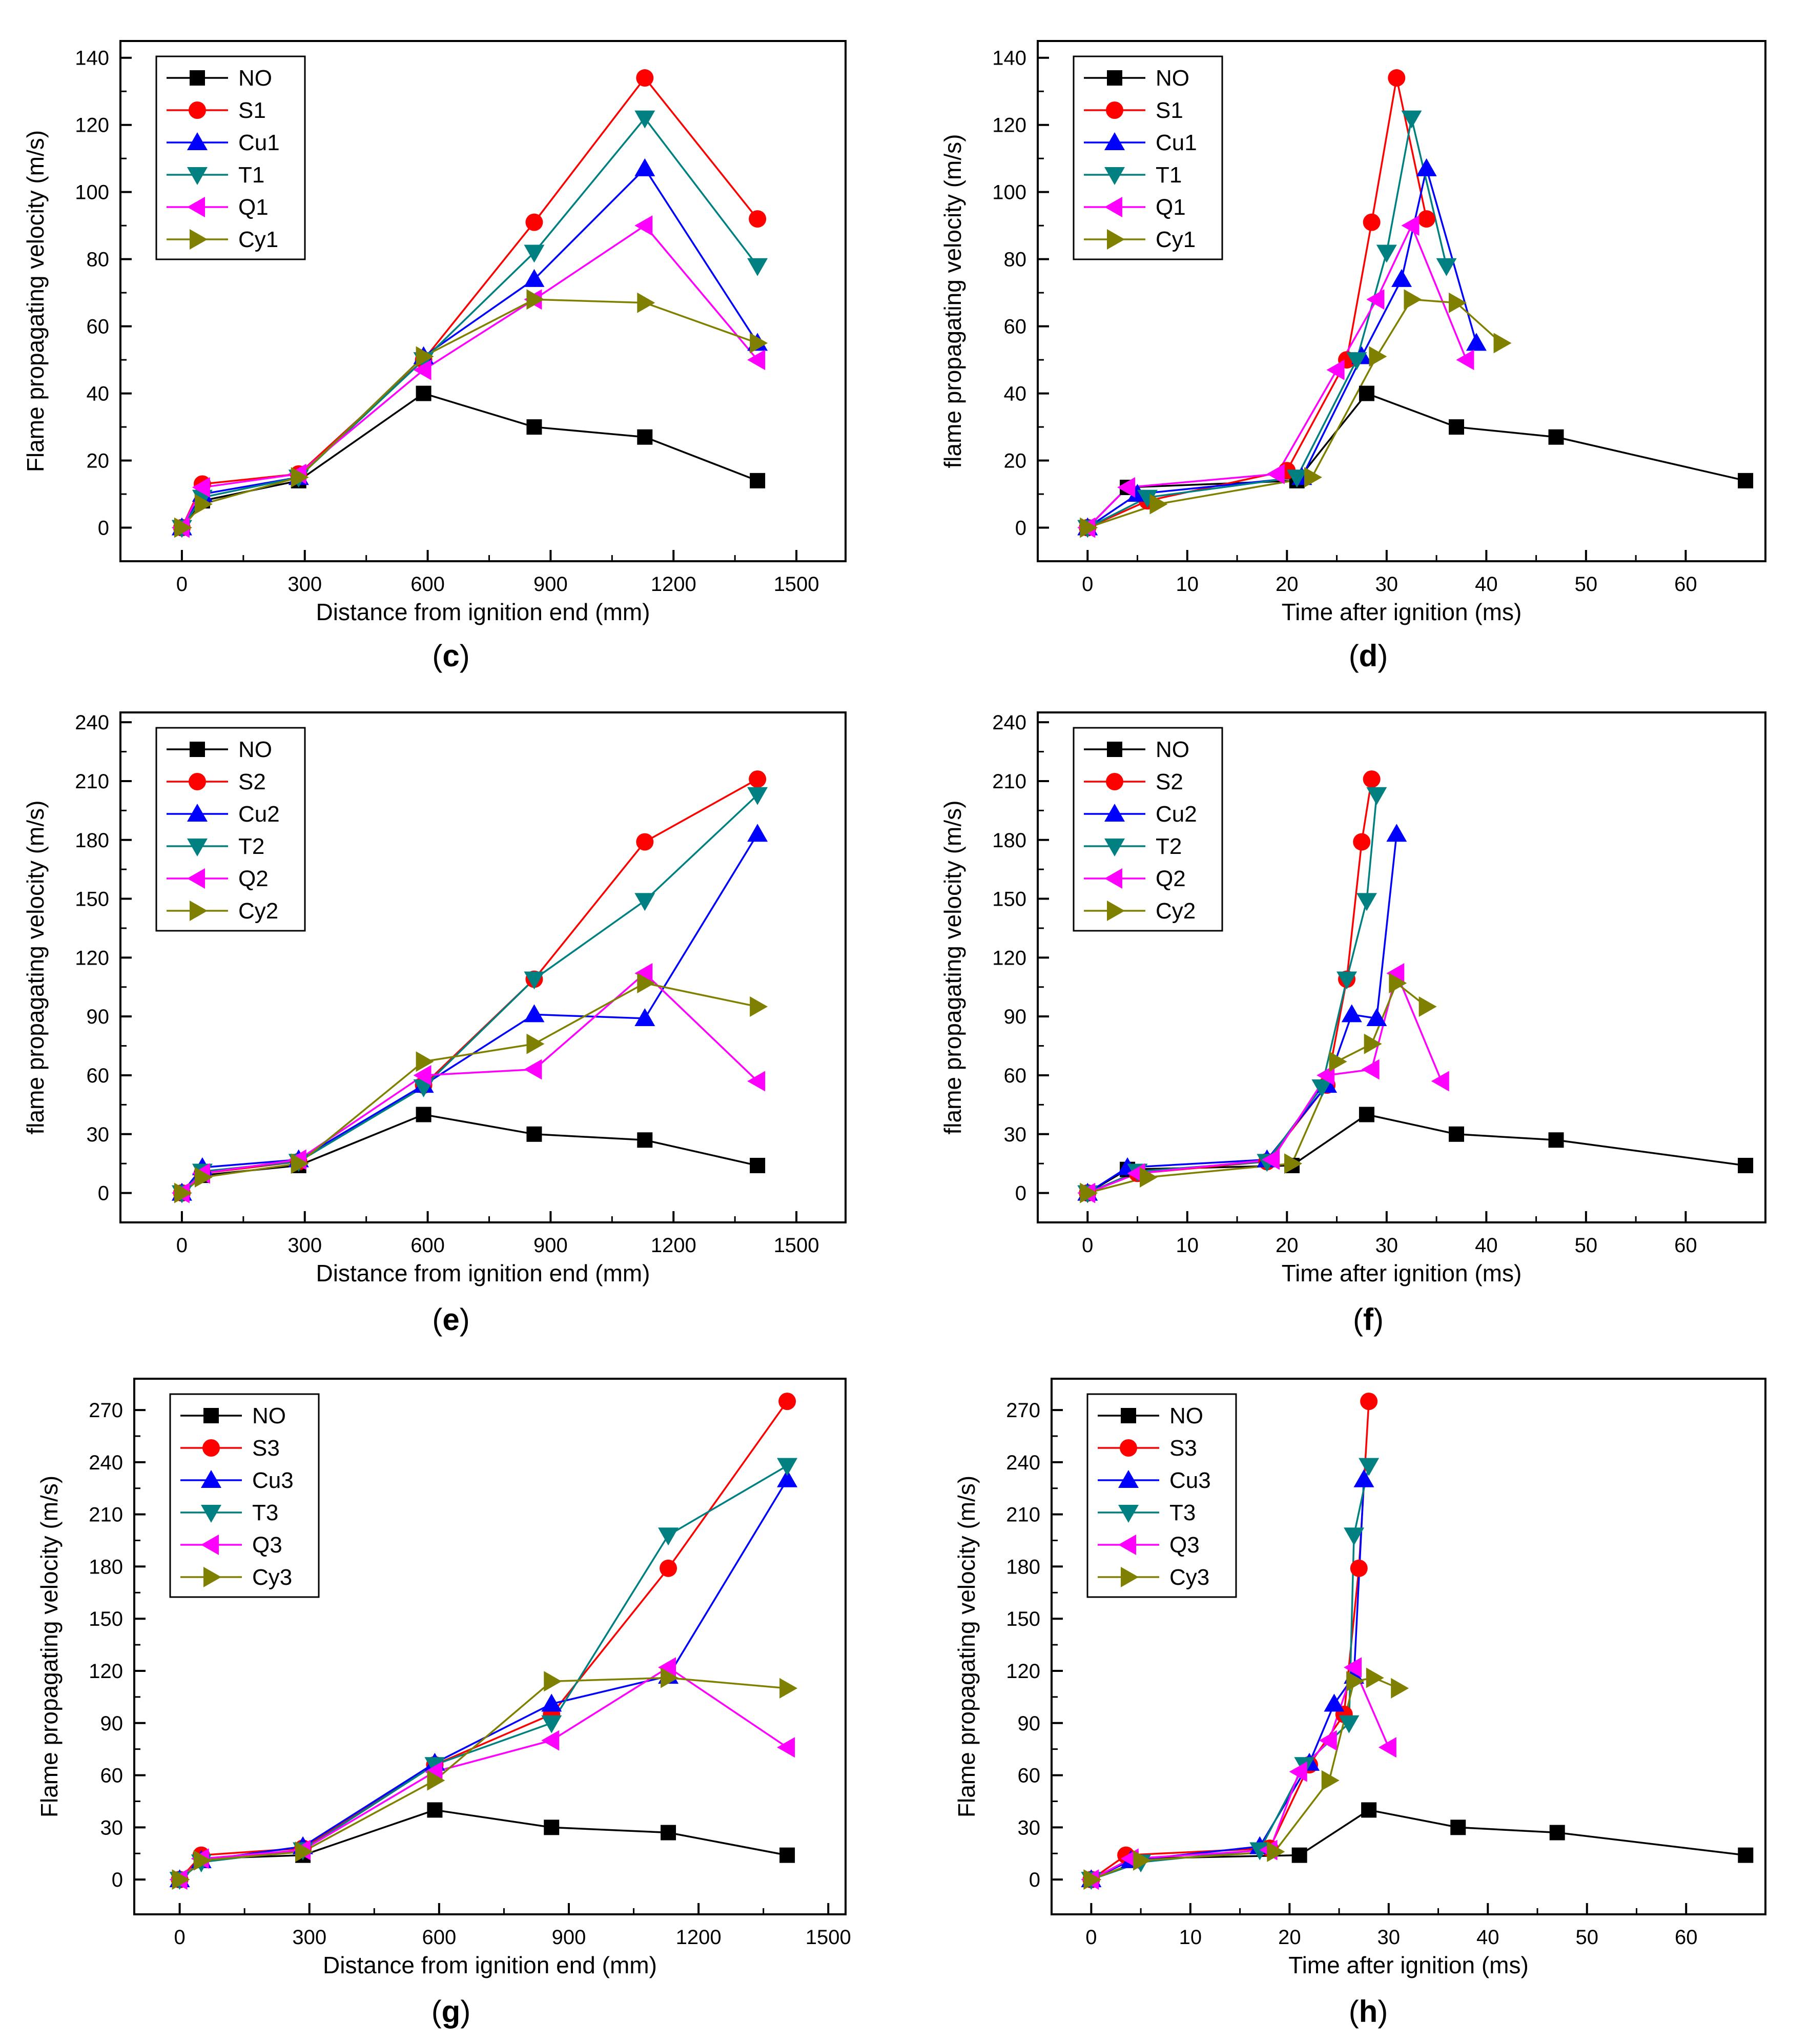  I want to click on y-tick-label: 270, so click(106, 1410).